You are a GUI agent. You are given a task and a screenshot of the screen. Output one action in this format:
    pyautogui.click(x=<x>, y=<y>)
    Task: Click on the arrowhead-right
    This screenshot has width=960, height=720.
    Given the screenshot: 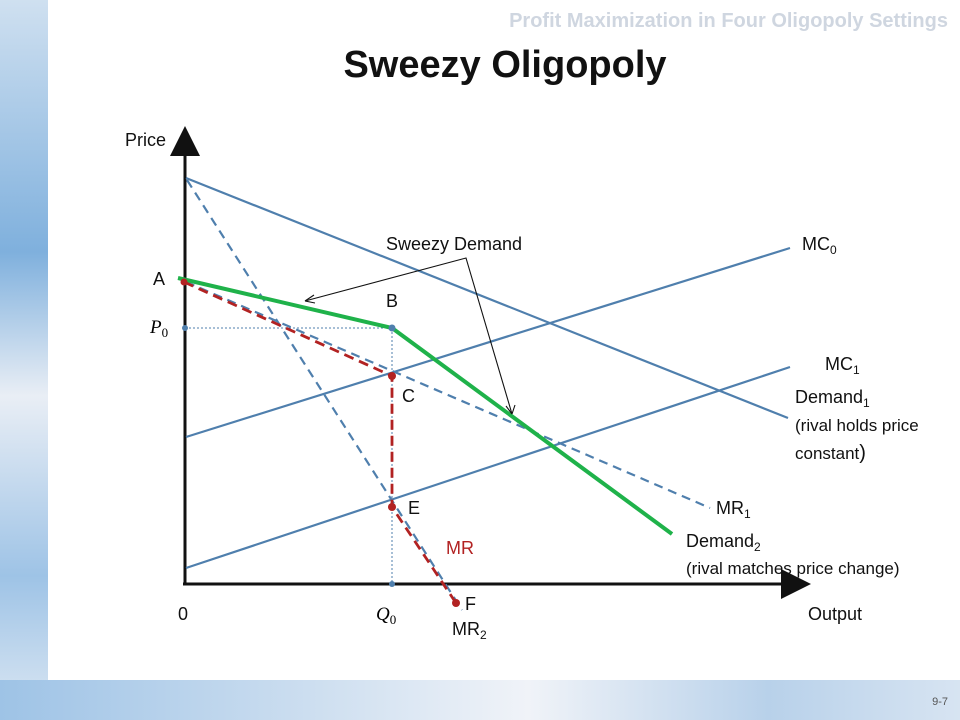 What is the action you would take?
    pyautogui.click(x=510, y=409)
    